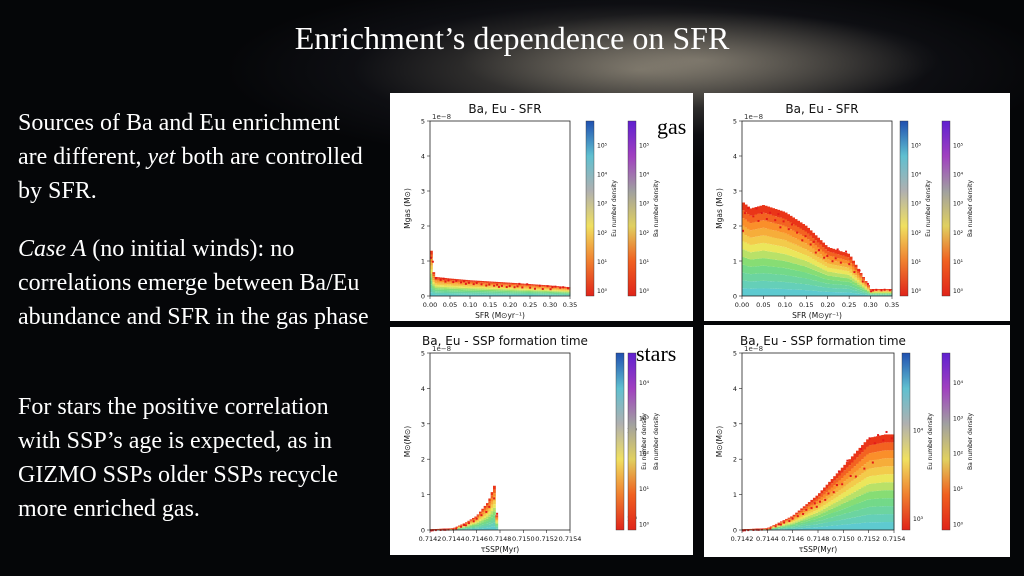 The image size is (1024, 576). What do you see at coordinates (735, 389) in the screenshot?
I see `y-tick-label: 4` at bounding box center [735, 389].